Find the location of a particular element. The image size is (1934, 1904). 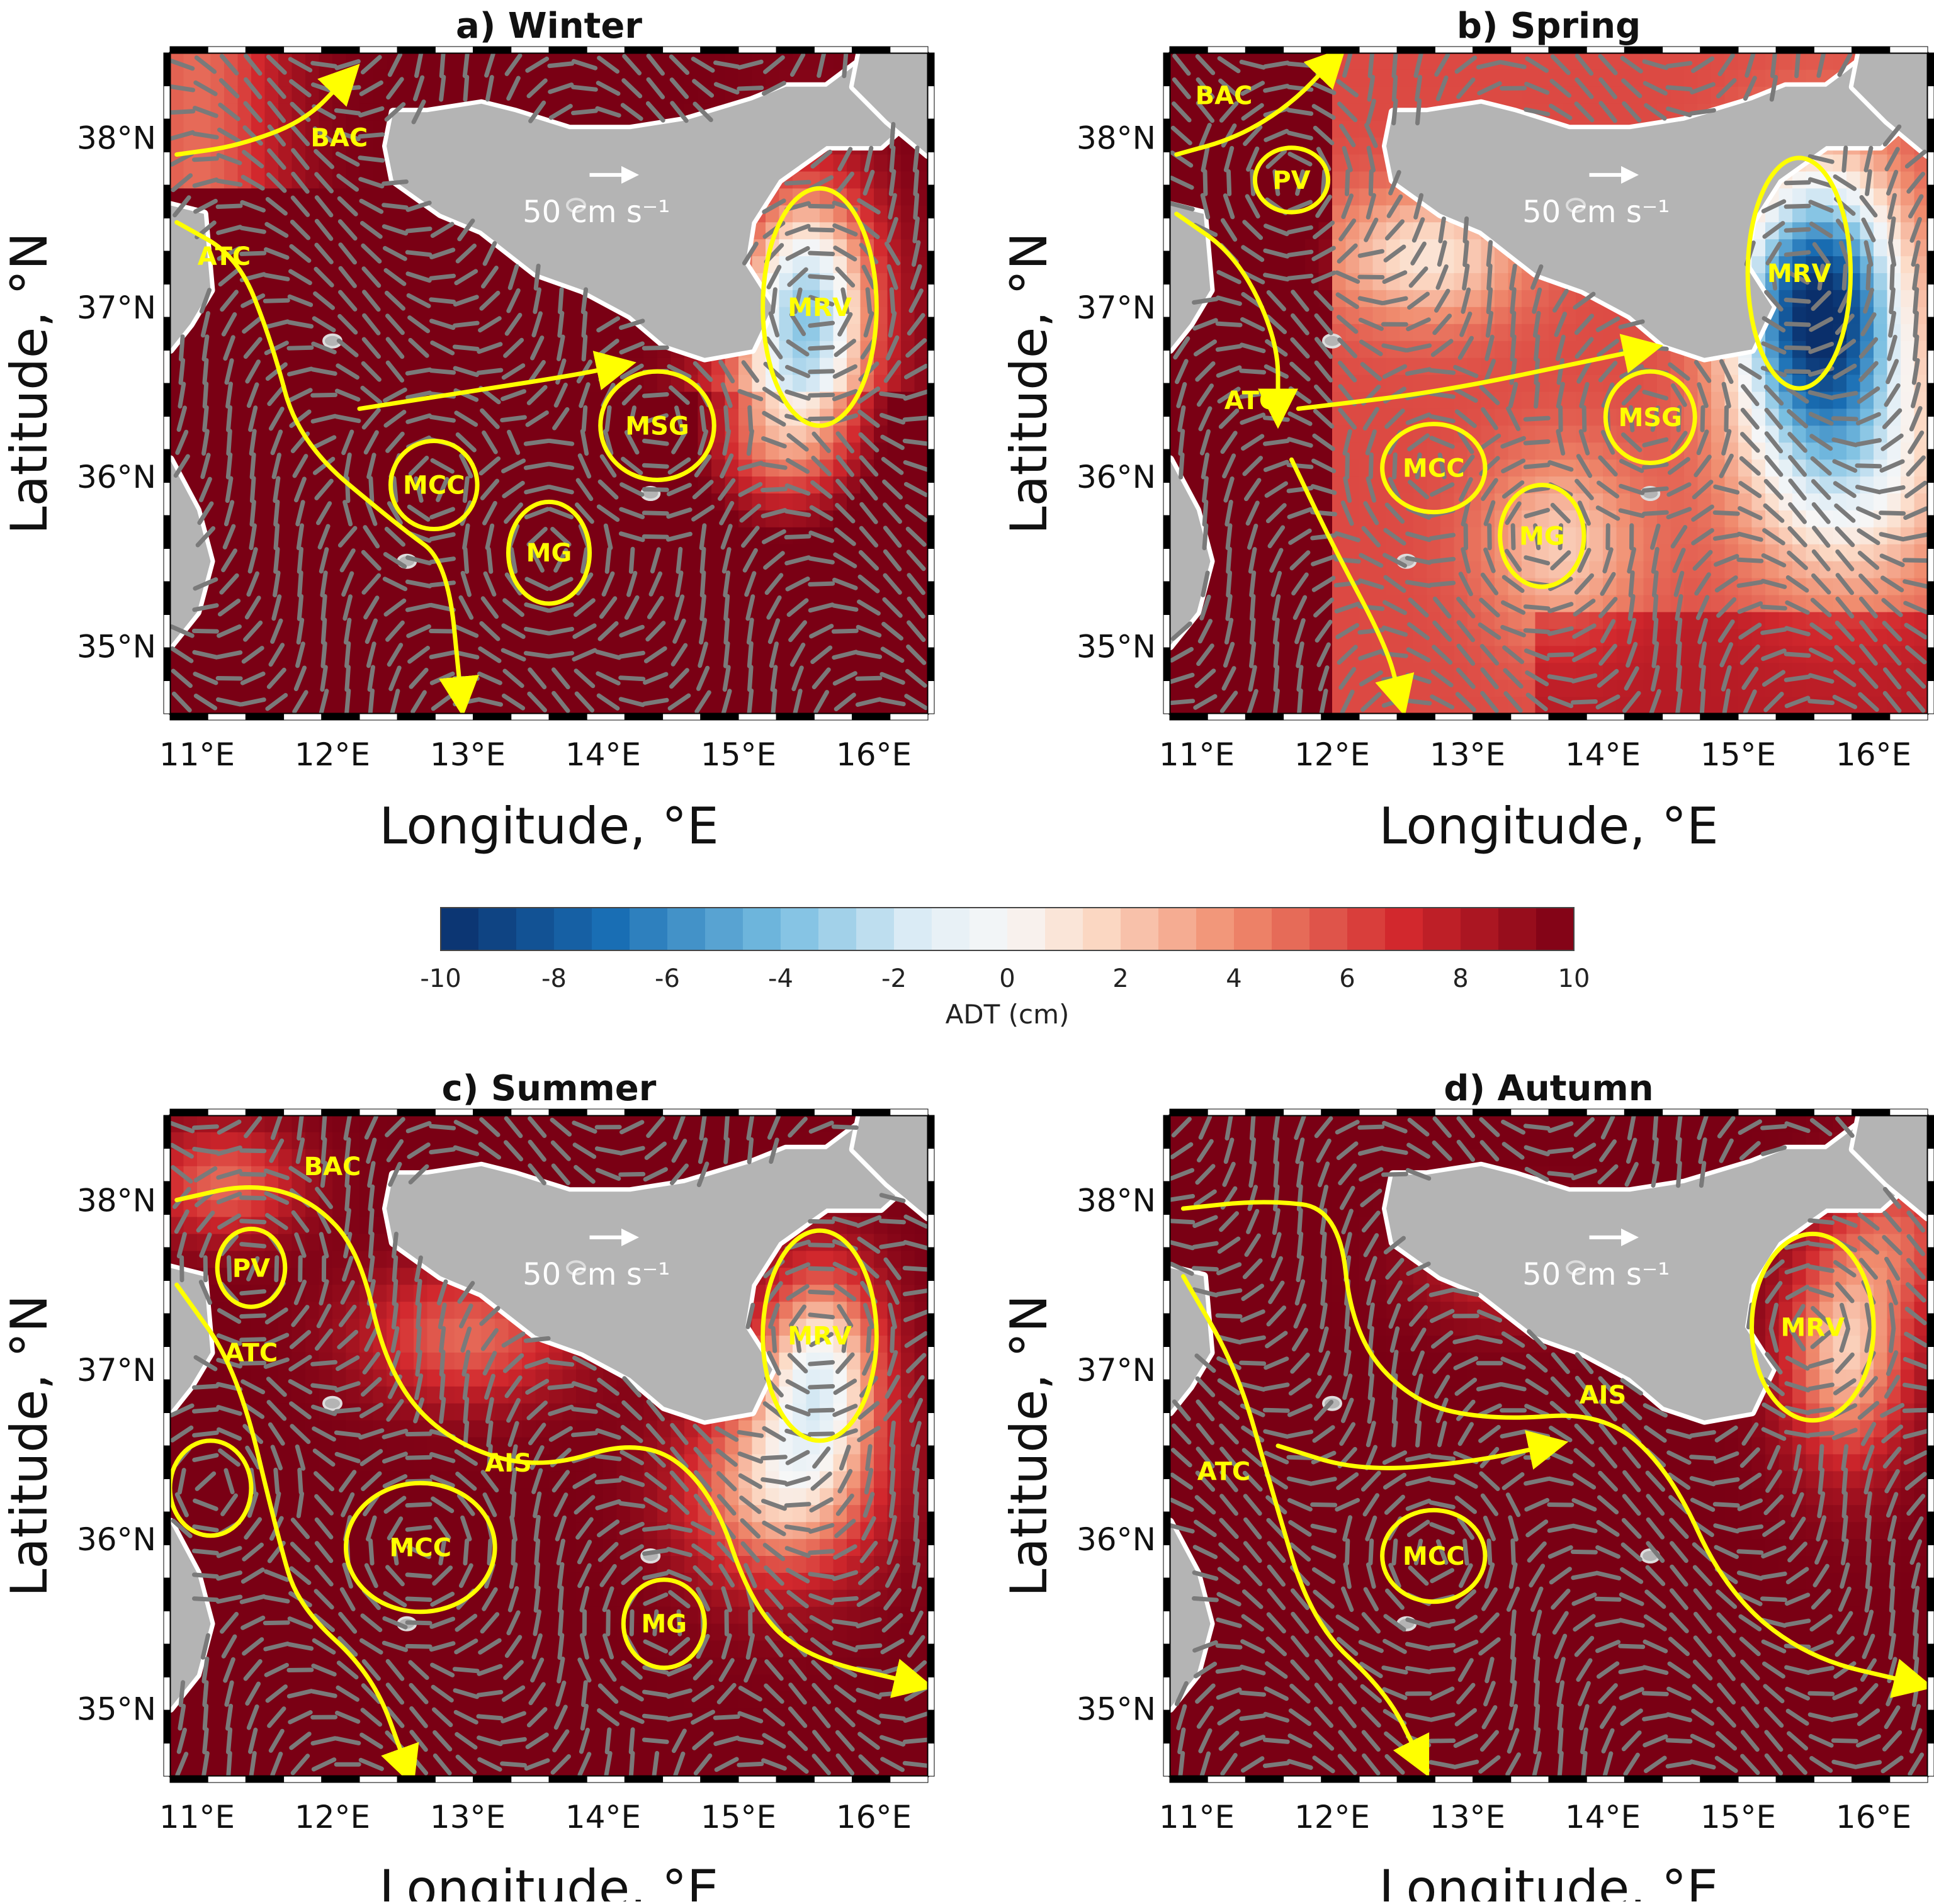

colorbar-tick-label: -4 is located at coordinates (780, 978).